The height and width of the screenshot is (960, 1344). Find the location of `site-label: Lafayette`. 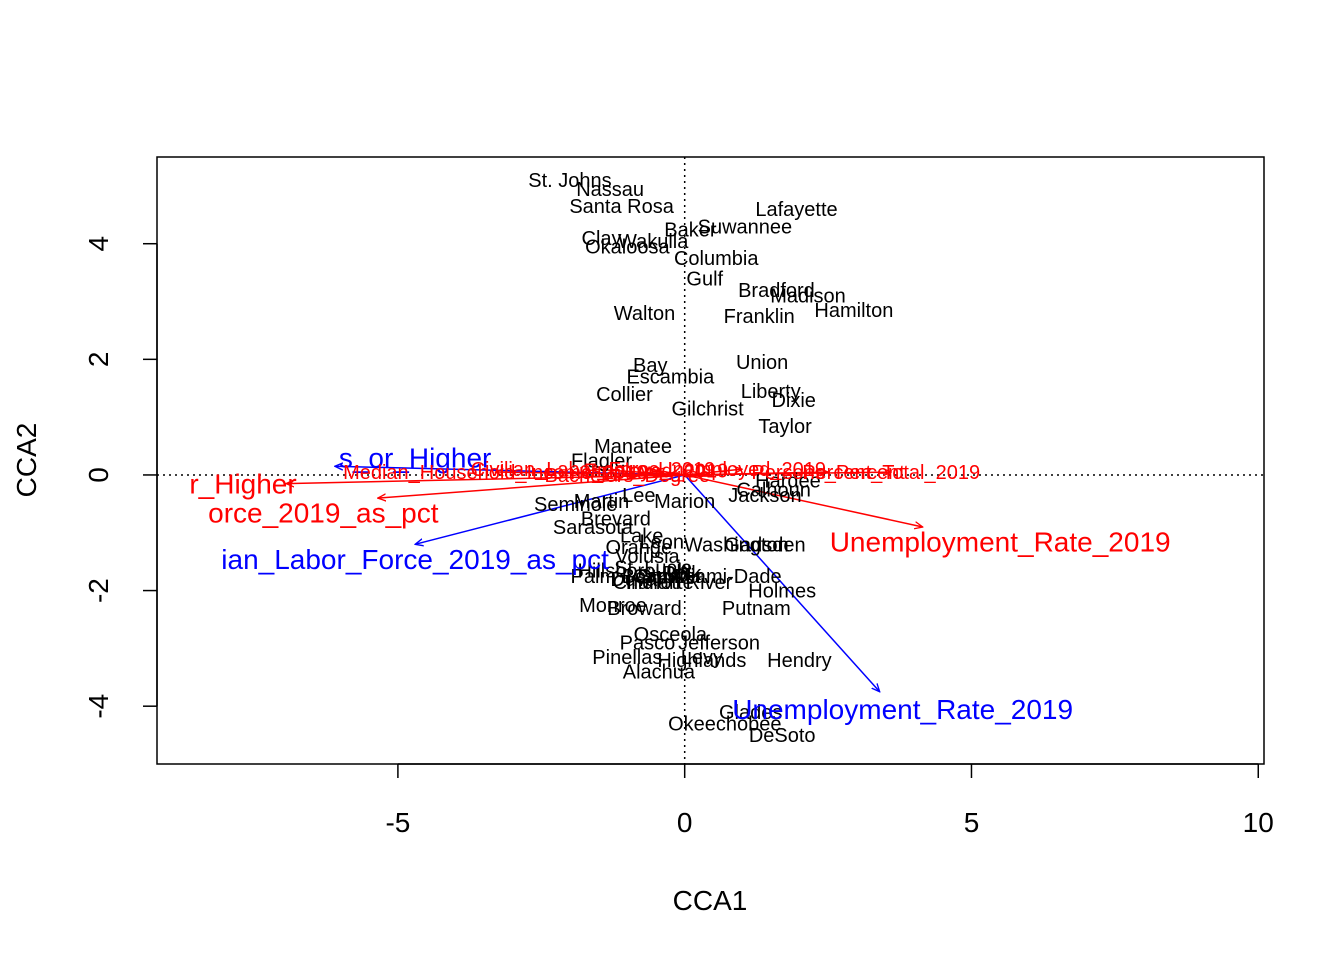

site-label: Lafayette is located at coordinates (796, 210).